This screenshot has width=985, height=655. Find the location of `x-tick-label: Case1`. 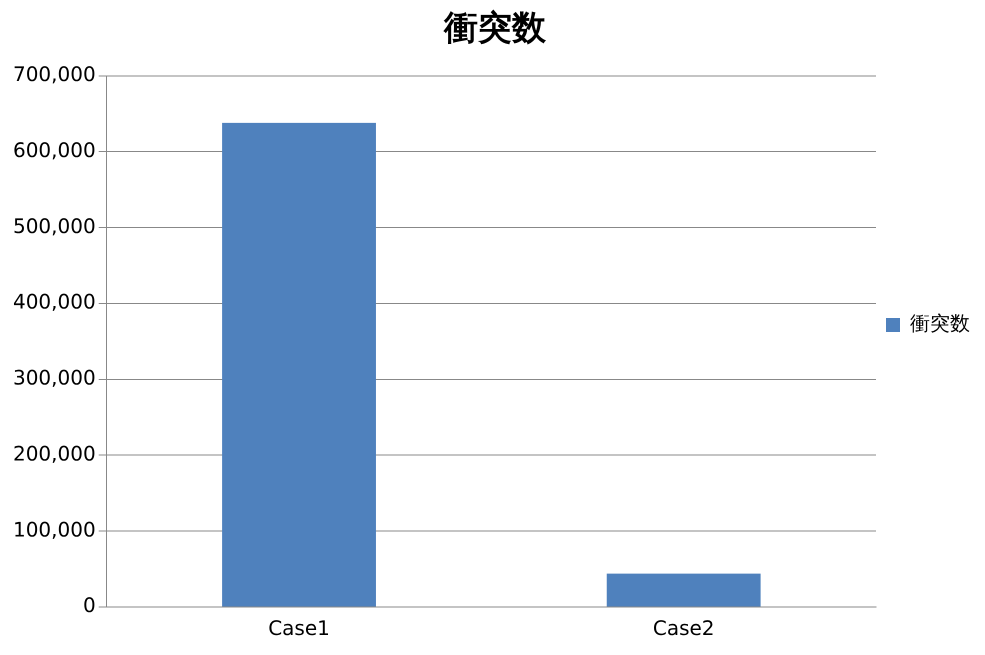

x-tick-label: Case1 is located at coordinates (299, 628).